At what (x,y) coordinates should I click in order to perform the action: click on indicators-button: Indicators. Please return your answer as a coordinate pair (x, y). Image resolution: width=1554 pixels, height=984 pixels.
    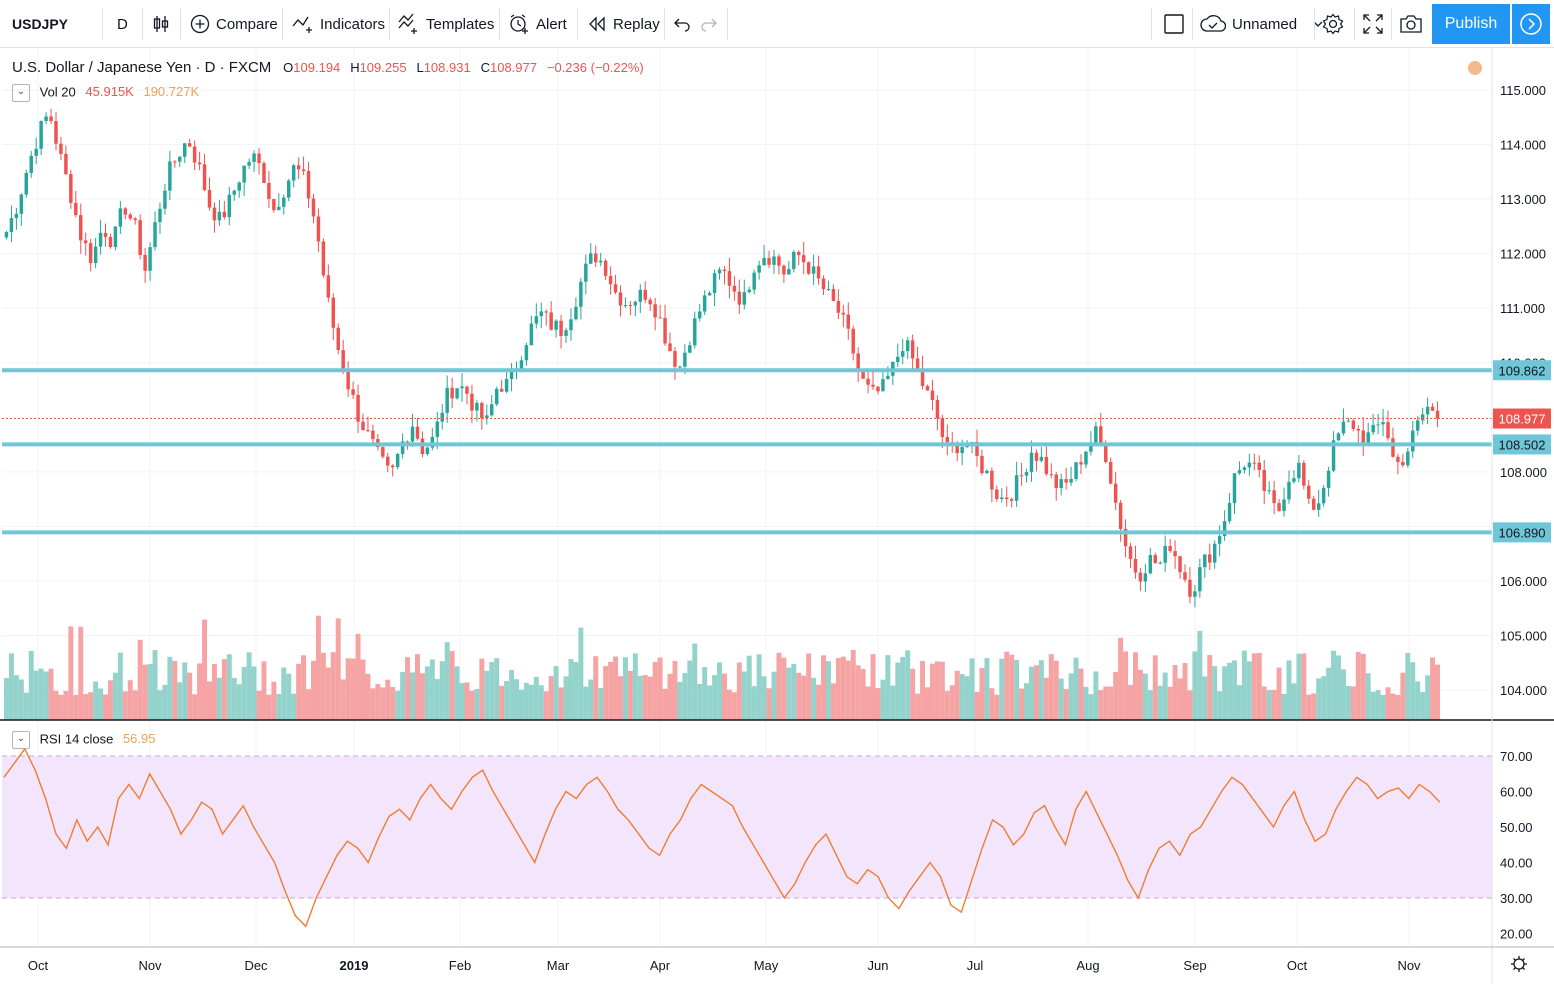
    Looking at the image, I should click on (338, 24).